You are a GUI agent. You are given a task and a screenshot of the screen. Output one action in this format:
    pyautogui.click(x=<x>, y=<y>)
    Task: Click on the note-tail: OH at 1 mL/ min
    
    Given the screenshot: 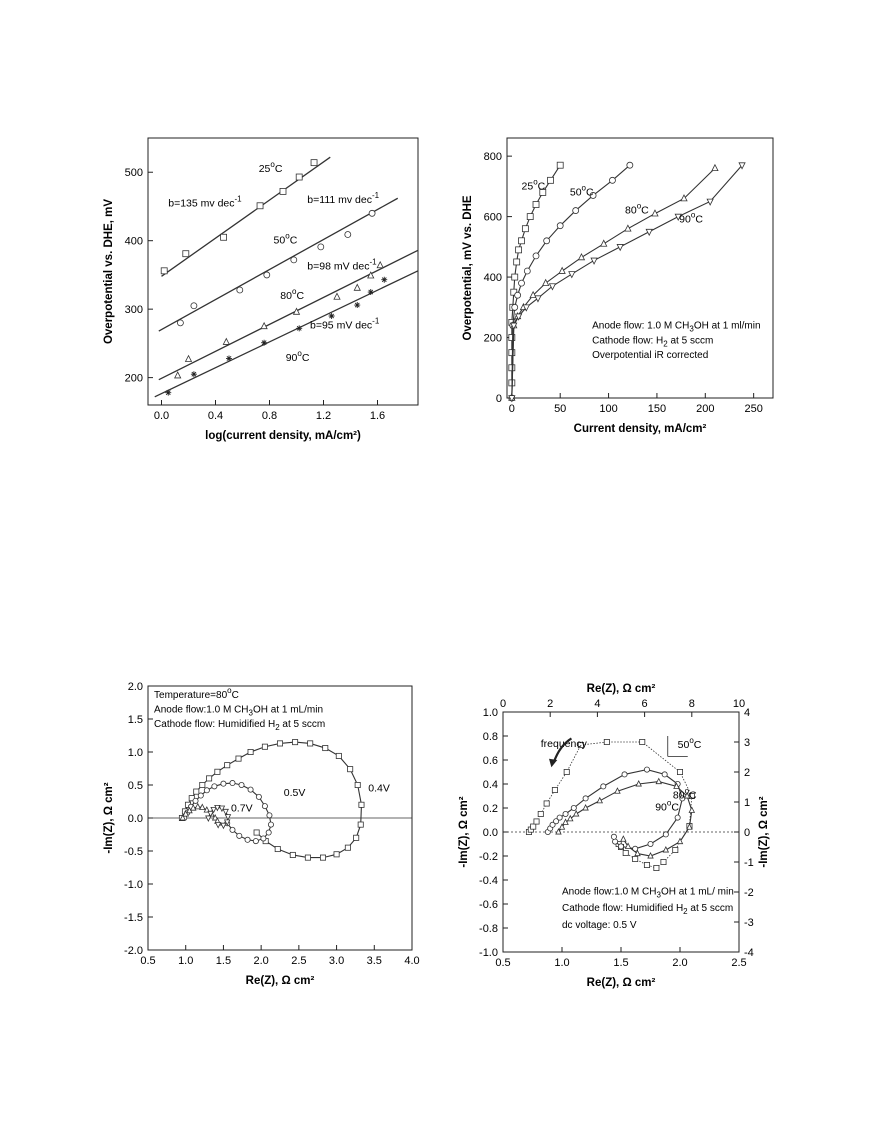 What is the action you would take?
    pyautogui.click(x=697, y=891)
    